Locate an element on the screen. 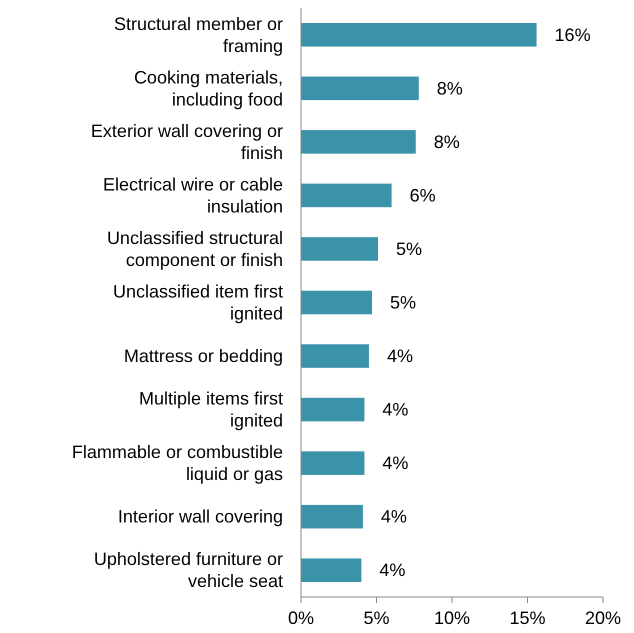 The image size is (634, 633). y-tick-label: Mattress or bedding is located at coordinates (203, 356).